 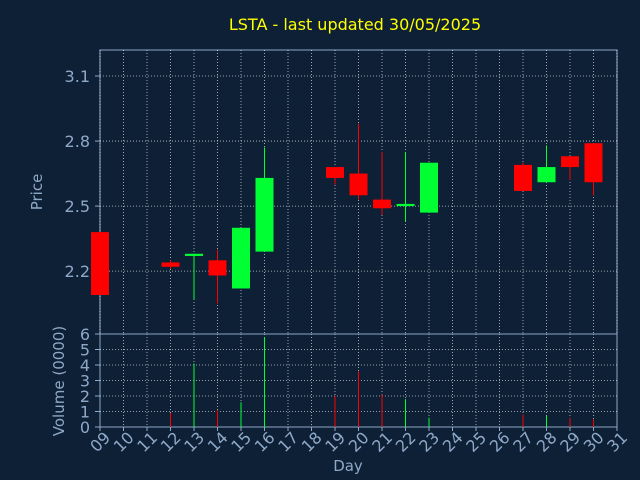 I want to click on volume-tick-label: 4, so click(x=85, y=365).